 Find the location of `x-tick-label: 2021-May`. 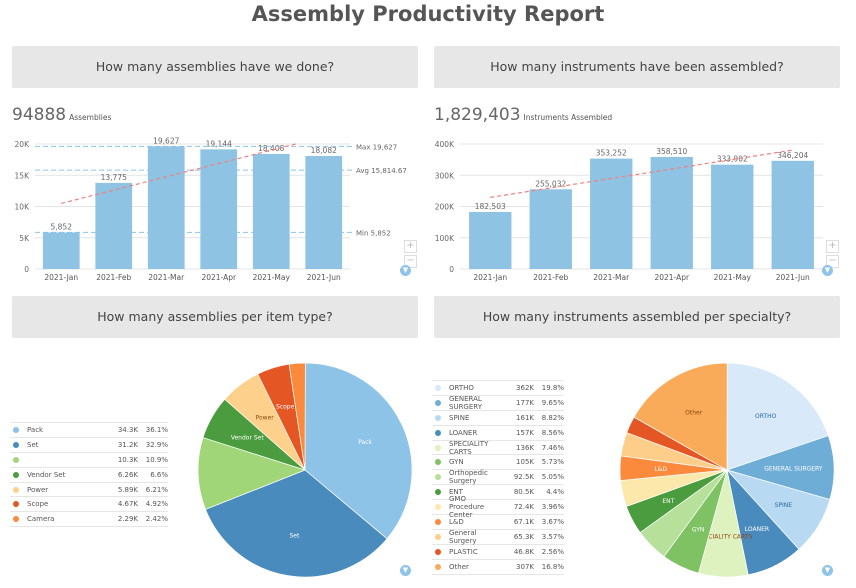

x-tick-label: 2021-May is located at coordinates (272, 277).